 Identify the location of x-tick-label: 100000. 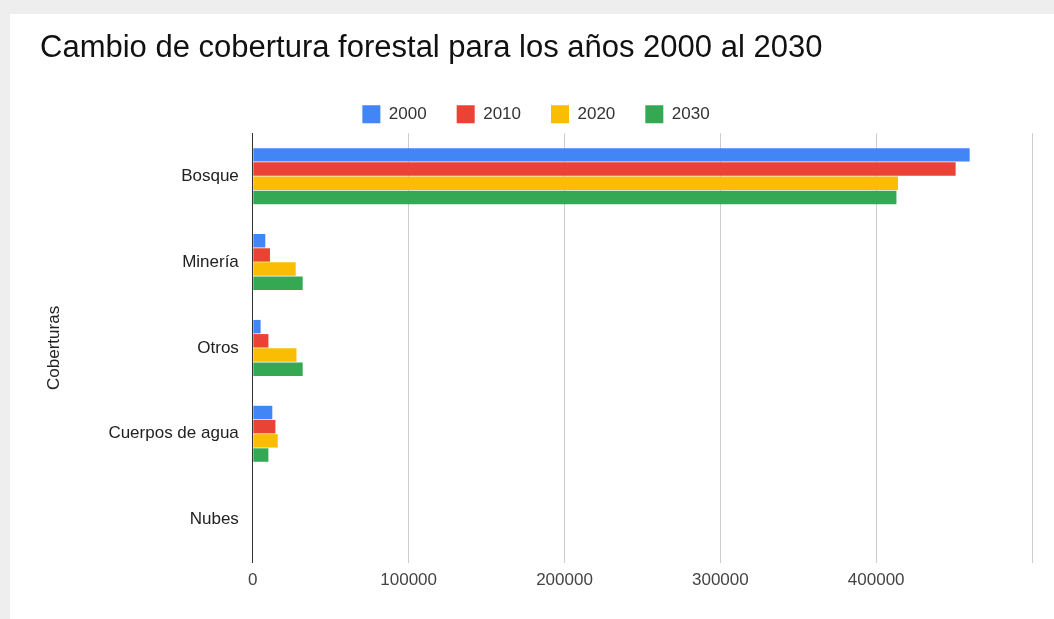
(409, 580).